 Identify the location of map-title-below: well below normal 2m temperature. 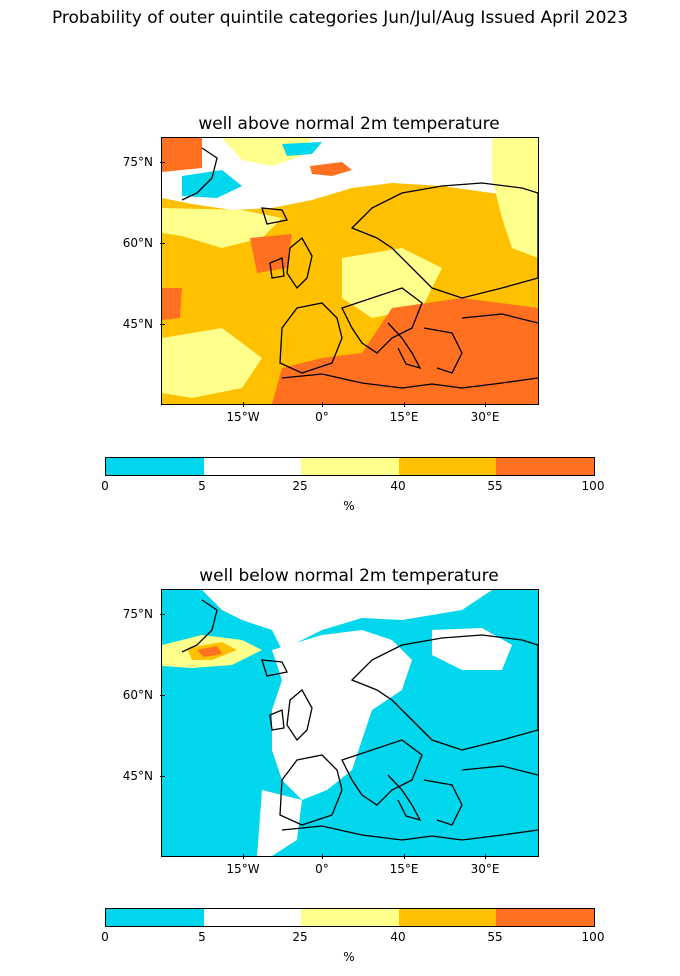
(349, 576).